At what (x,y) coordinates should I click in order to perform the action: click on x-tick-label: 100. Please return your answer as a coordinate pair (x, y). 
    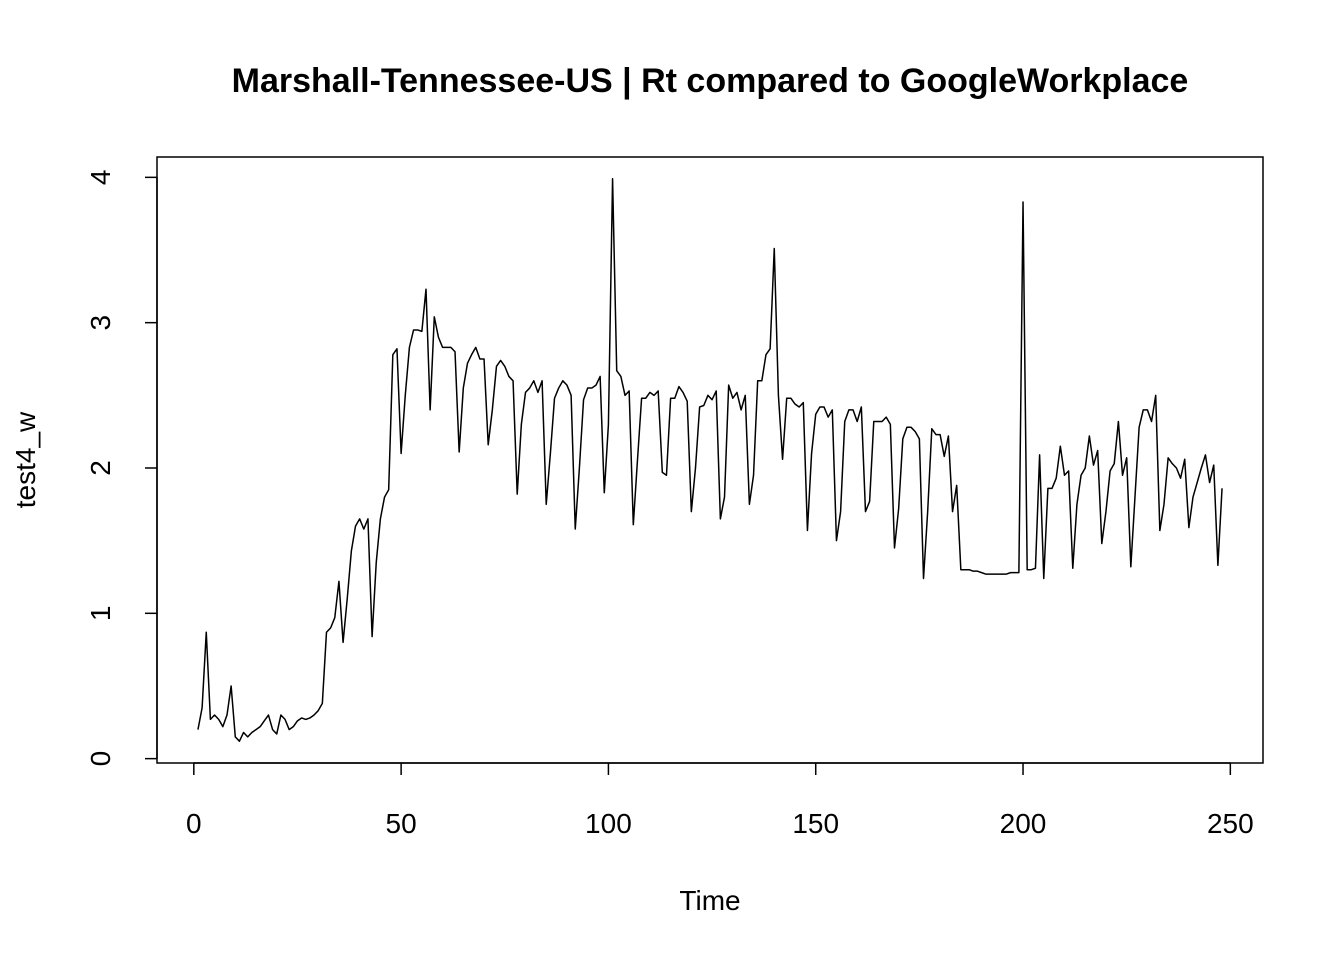
    Looking at the image, I should click on (608, 823).